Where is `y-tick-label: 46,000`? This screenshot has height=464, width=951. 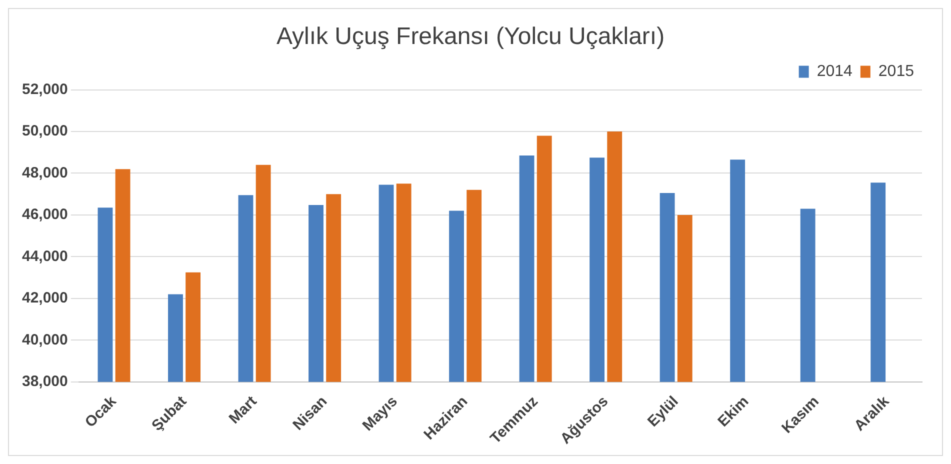 y-tick-label: 46,000 is located at coordinates (45, 215).